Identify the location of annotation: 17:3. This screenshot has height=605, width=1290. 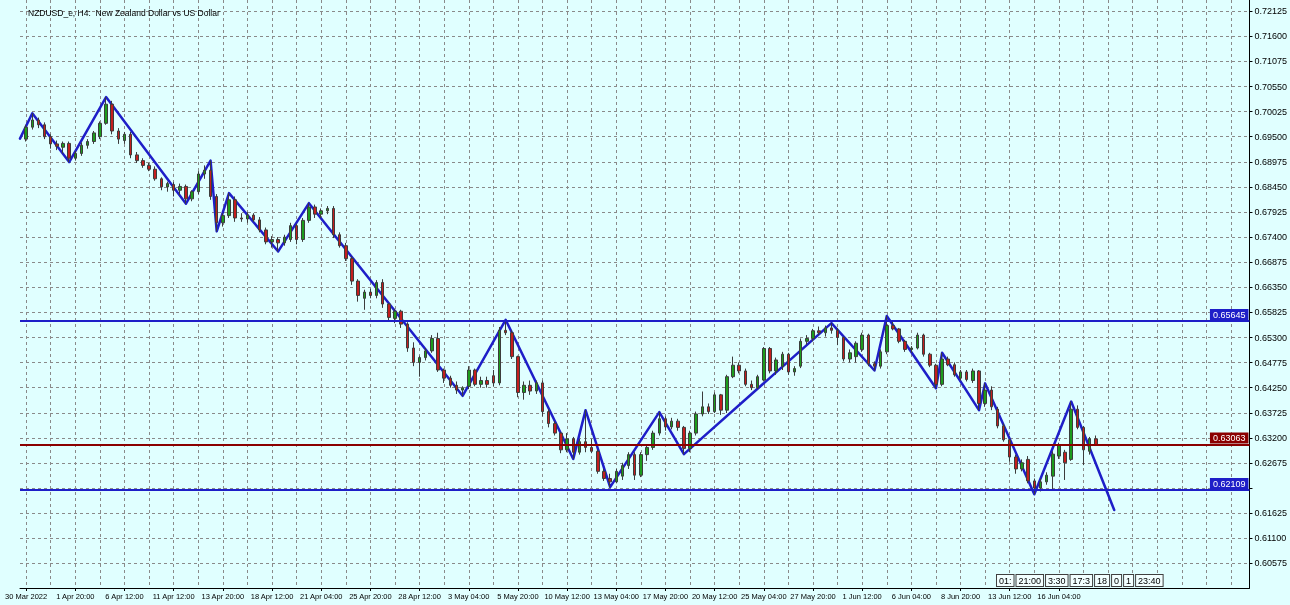
(1081, 580).